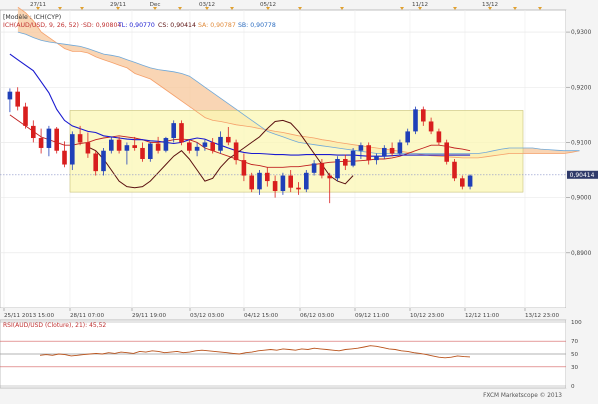  What do you see at coordinates (582, 354) in the screenshot?
I see `rsi-axis-column` at bounding box center [582, 354].